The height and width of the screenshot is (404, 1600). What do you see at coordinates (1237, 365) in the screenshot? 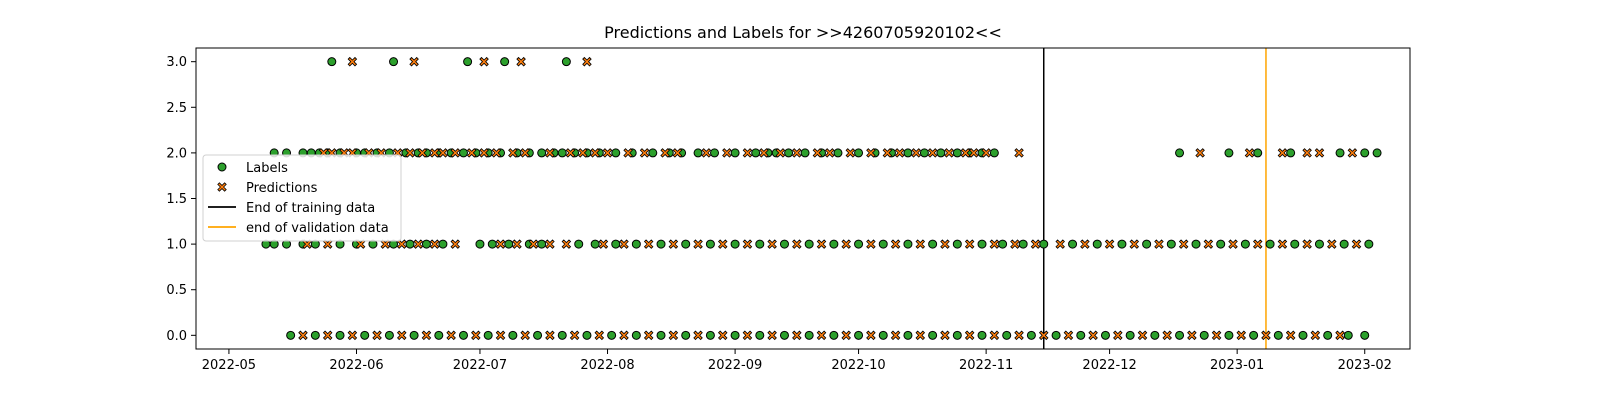
I see `x-tick-label-8: 2023-01` at bounding box center [1237, 365].